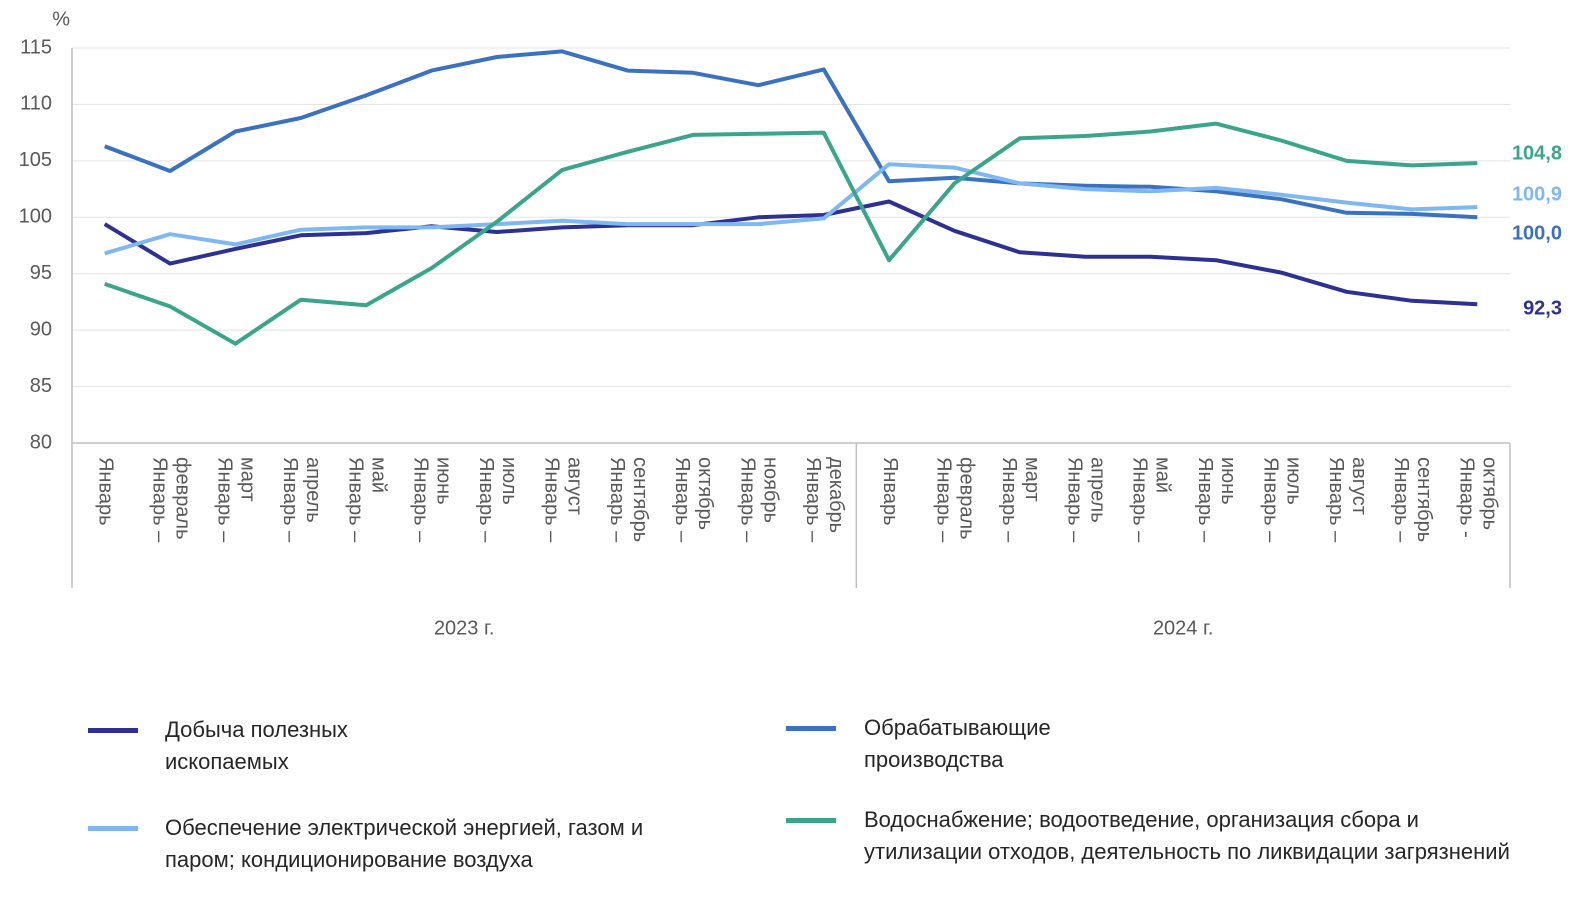  What do you see at coordinates (36, 47) in the screenshot?
I see `y-tick-label: 115` at bounding box center [36, 47].